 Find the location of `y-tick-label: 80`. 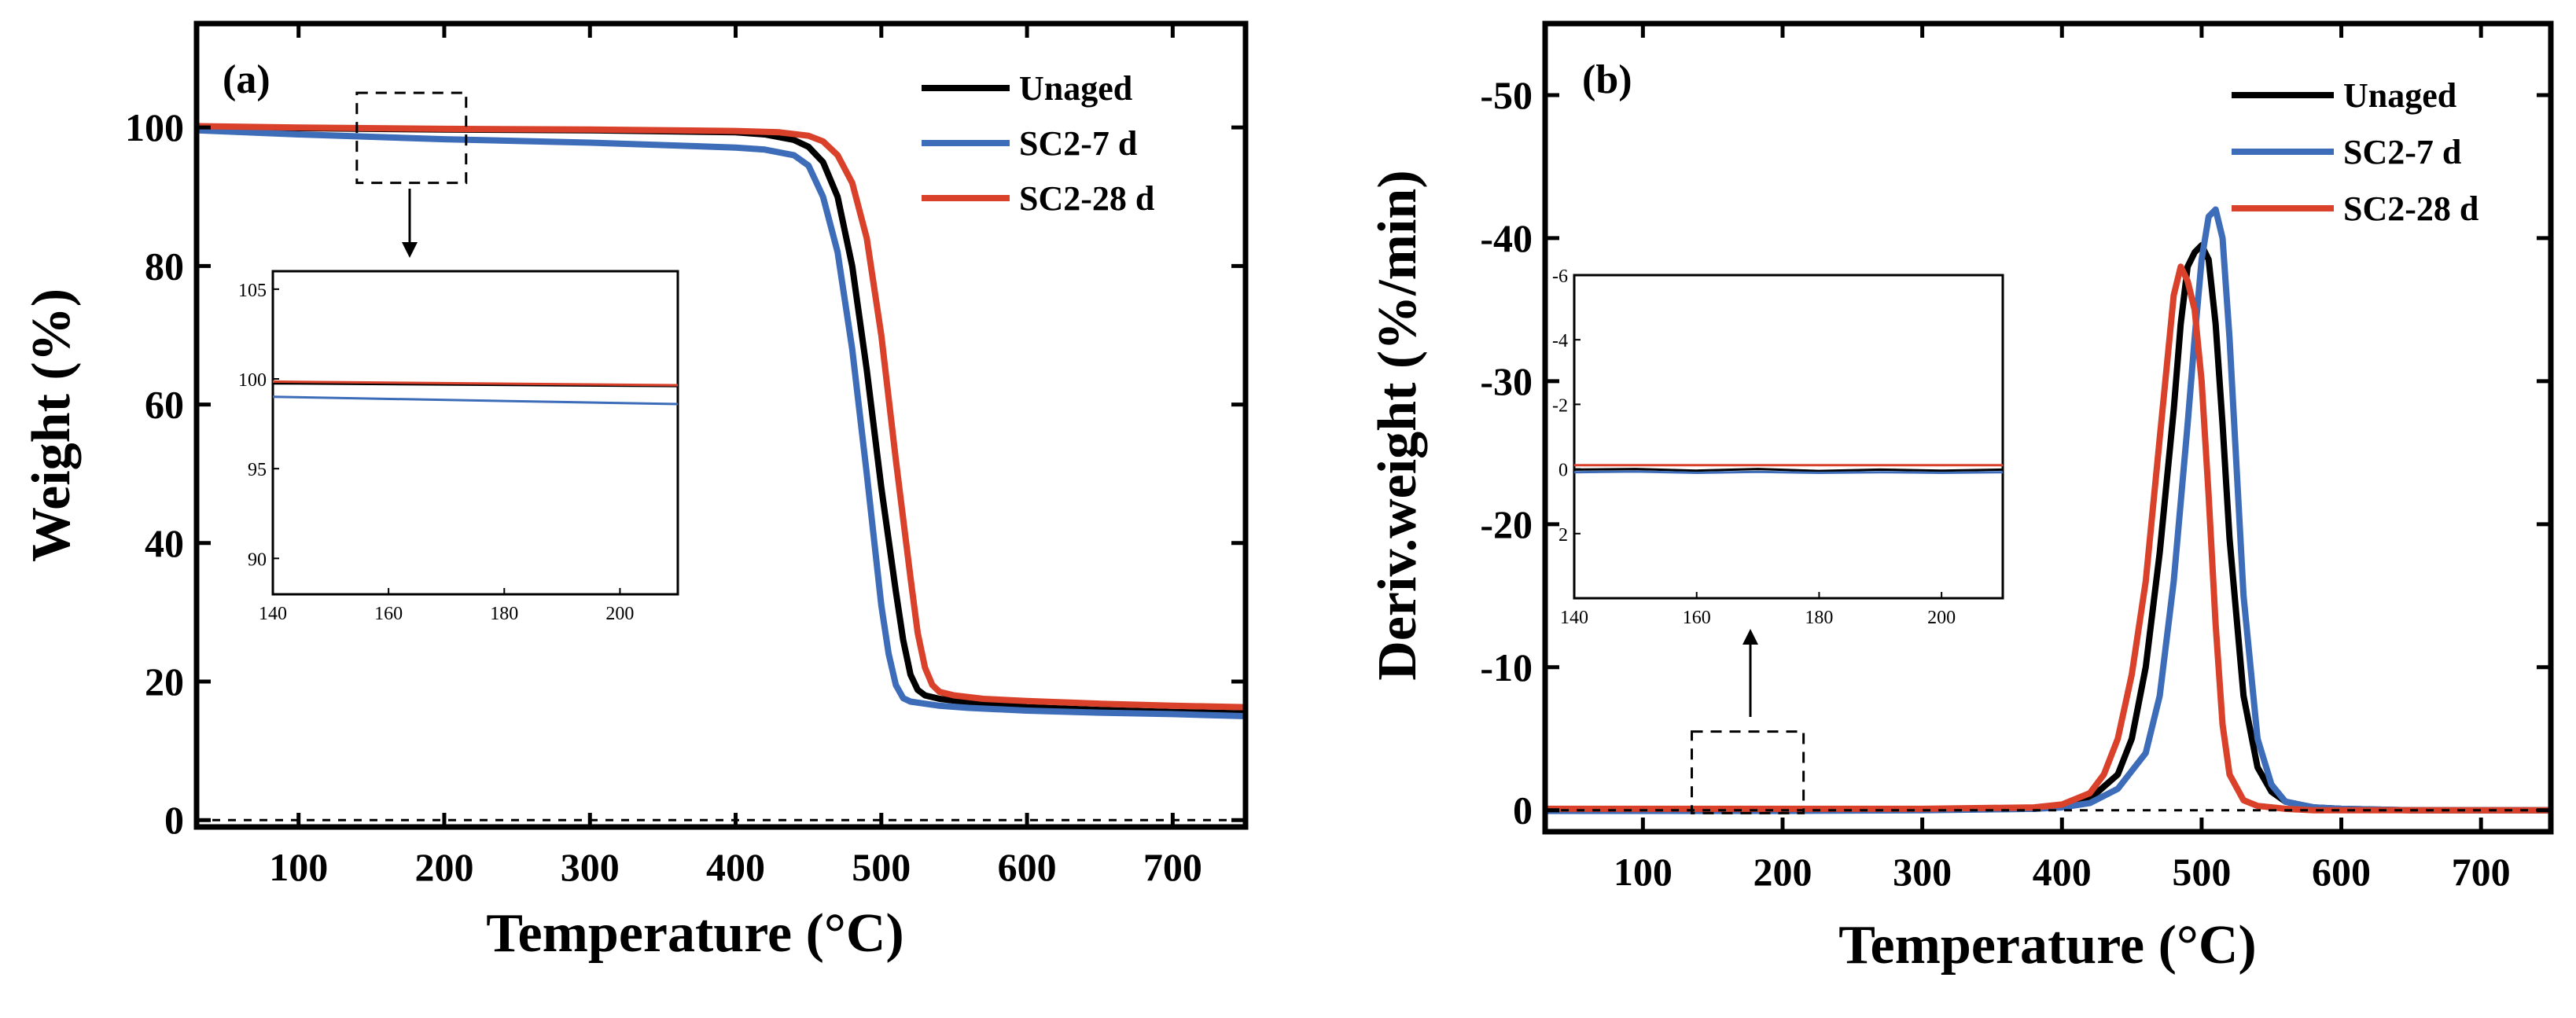

y-tick-label: 80 is located at coordinates (164, 266).